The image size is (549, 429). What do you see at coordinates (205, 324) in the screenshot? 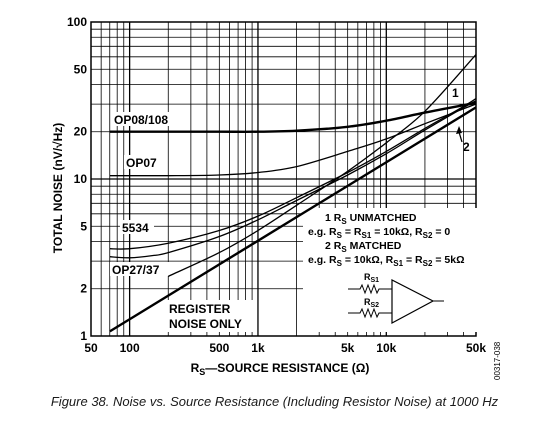
I see `label-register-2: NOISE ONLY` at bounding box center [205, 324].